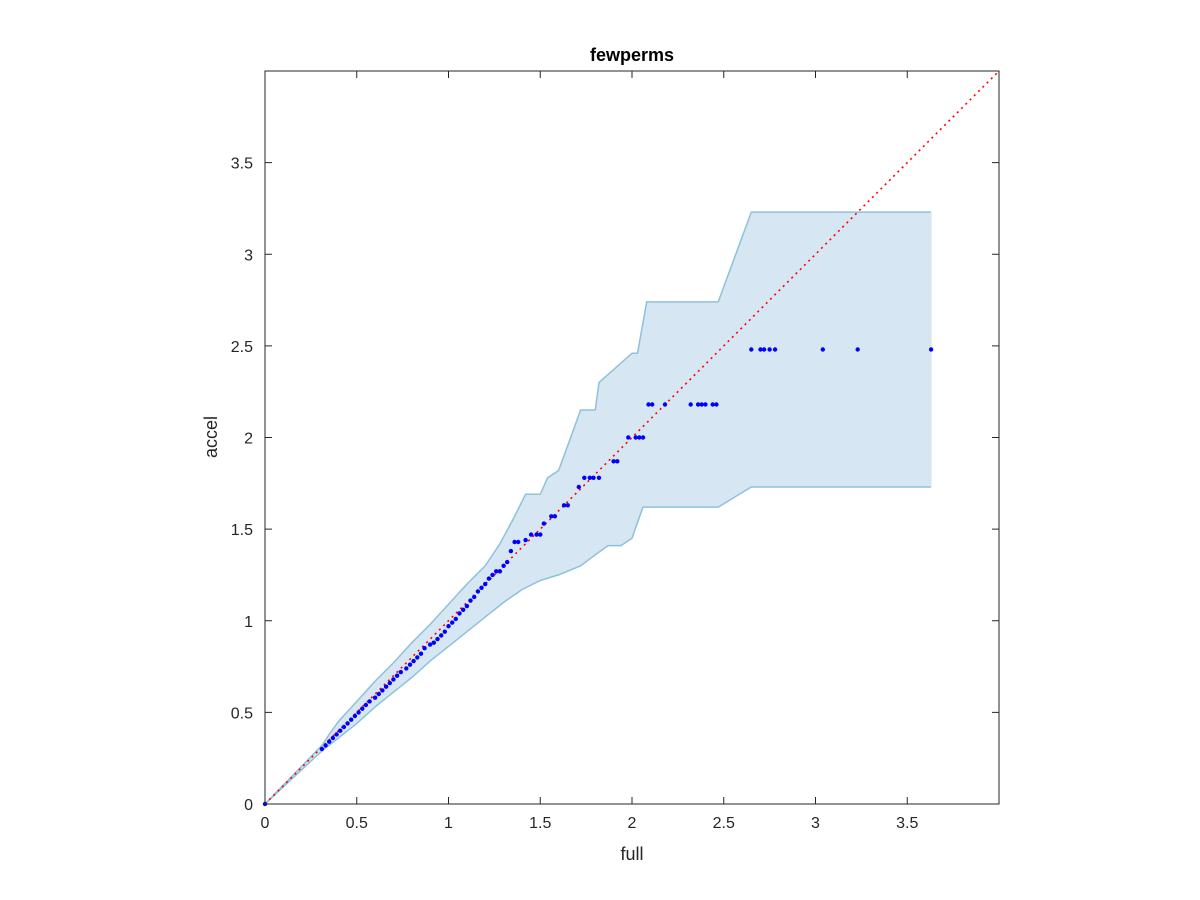  What do you see at coordinates (265, 823) in the screenshot?
I see `x-tick-label: 0` at bounding box center [265, 823].